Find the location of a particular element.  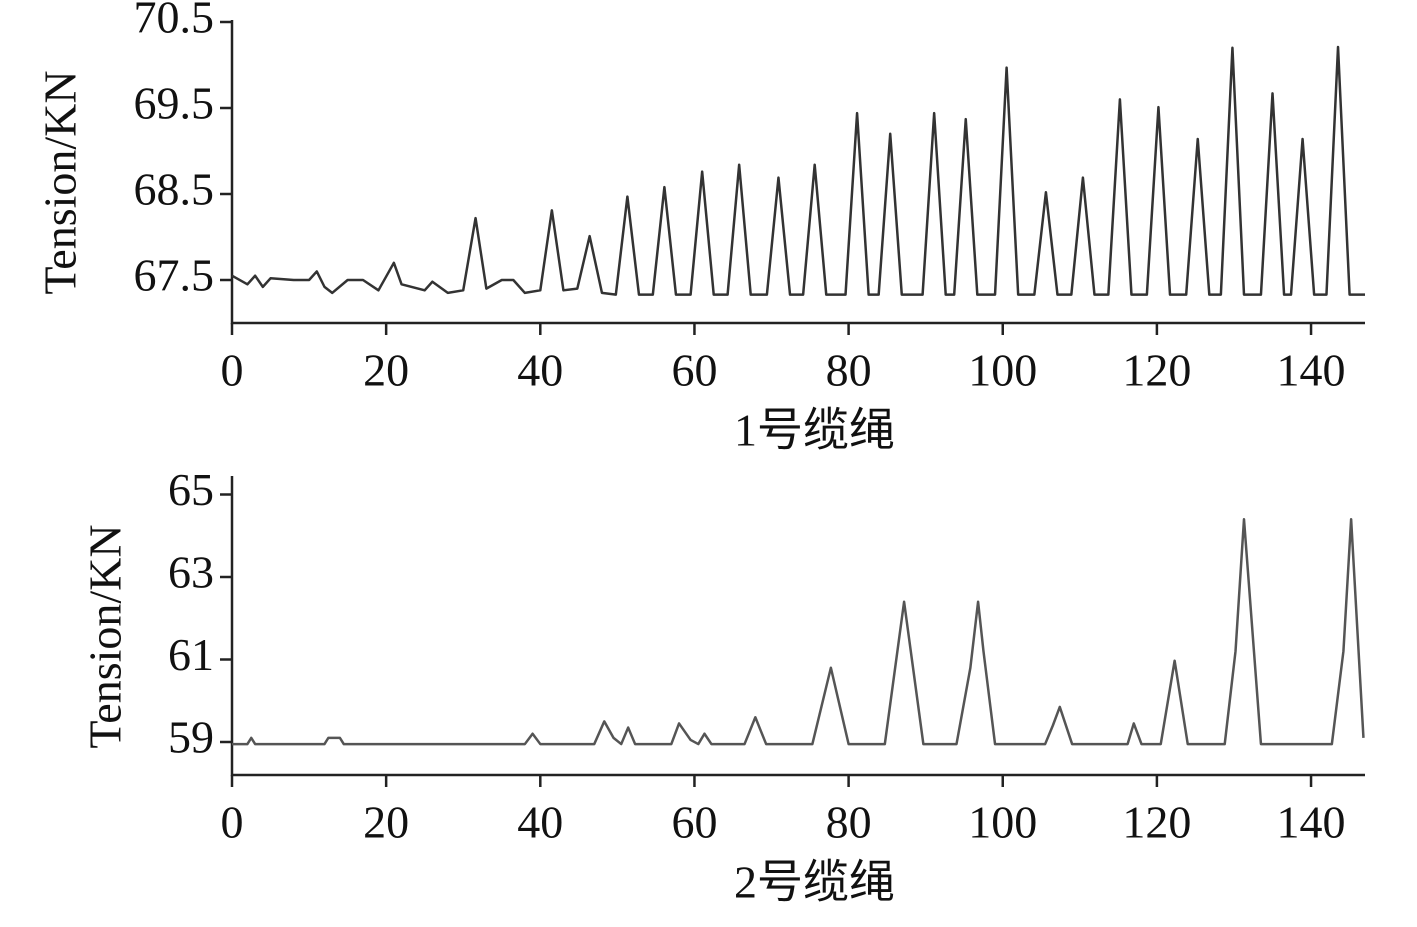

y-tick-label: 59 is located at coordinates (191, 737).